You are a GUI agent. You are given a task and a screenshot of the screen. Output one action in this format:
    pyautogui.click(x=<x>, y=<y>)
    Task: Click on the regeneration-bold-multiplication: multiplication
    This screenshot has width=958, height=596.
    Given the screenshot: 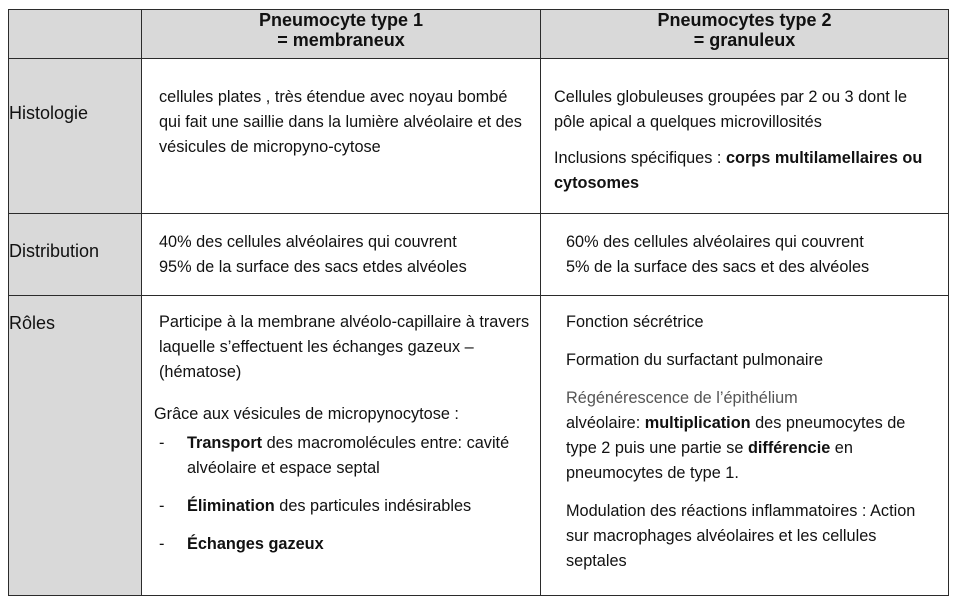 What is the action you would take?
    pyautogui.click(x=697, y=423)
    